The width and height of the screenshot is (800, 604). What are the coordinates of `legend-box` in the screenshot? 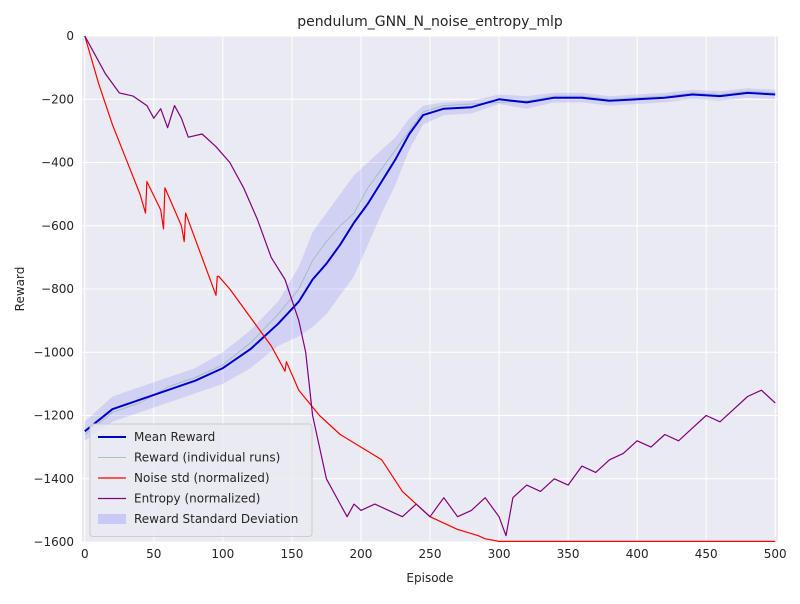 It's located at (201, 480).